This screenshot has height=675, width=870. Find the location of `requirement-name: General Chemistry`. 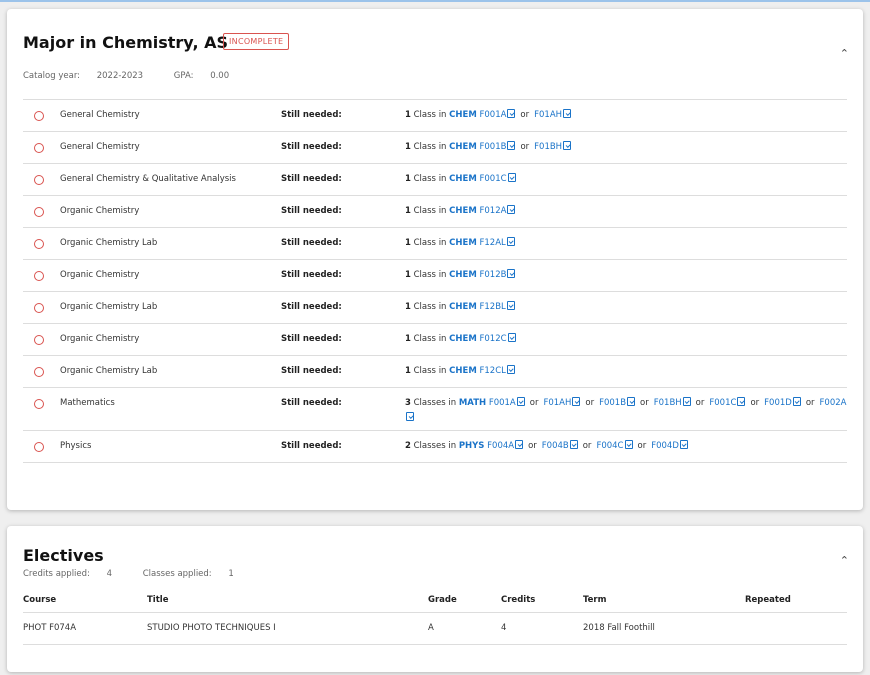

requirement-name: General Chemistry is located at coordinates (100, 147).